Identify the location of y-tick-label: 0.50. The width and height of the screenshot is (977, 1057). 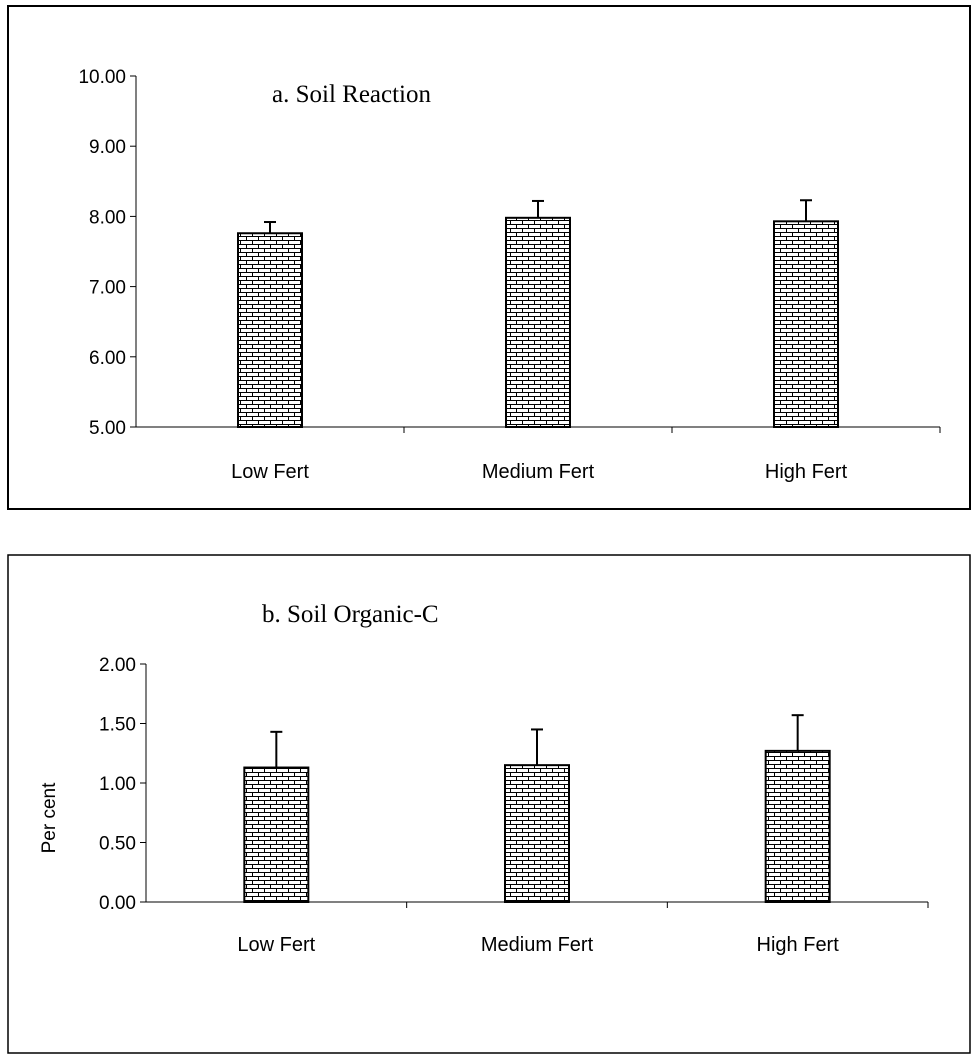
(117, 844).